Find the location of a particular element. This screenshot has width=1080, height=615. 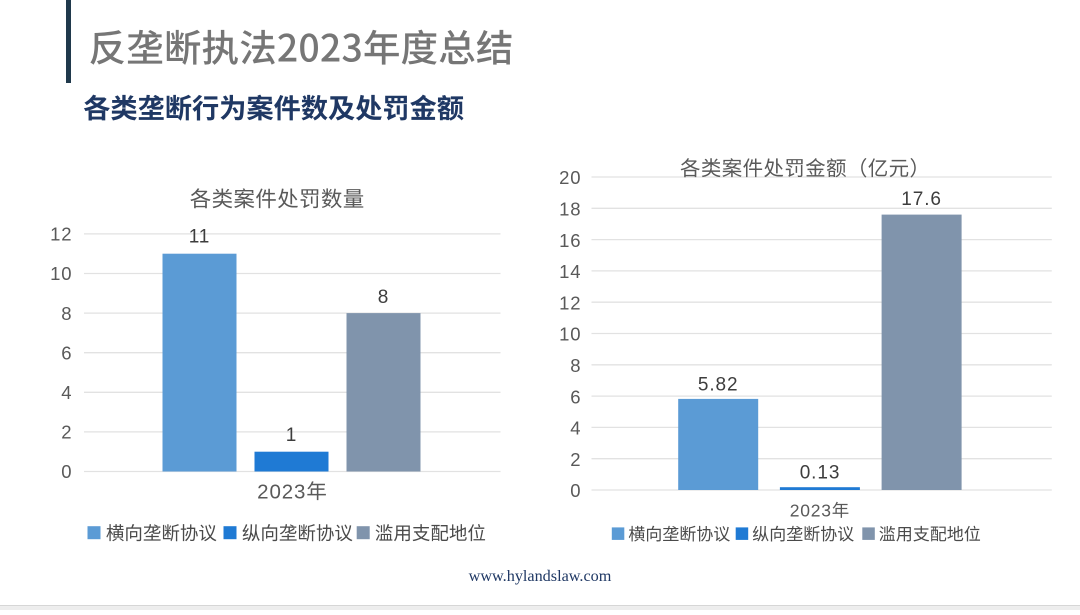

svg-text: 14 is located at coordinates (570, 271).